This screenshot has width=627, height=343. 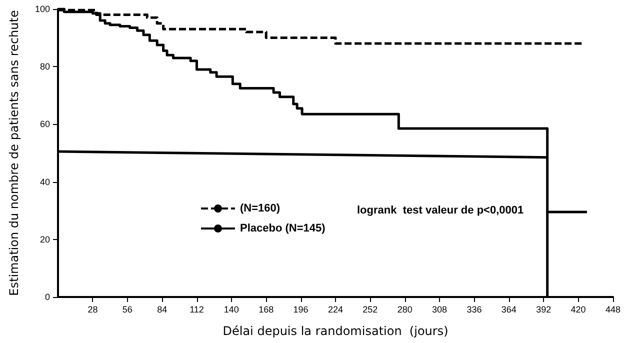 I want to click on x-tick-label: 448, so click(x=613, y=309).